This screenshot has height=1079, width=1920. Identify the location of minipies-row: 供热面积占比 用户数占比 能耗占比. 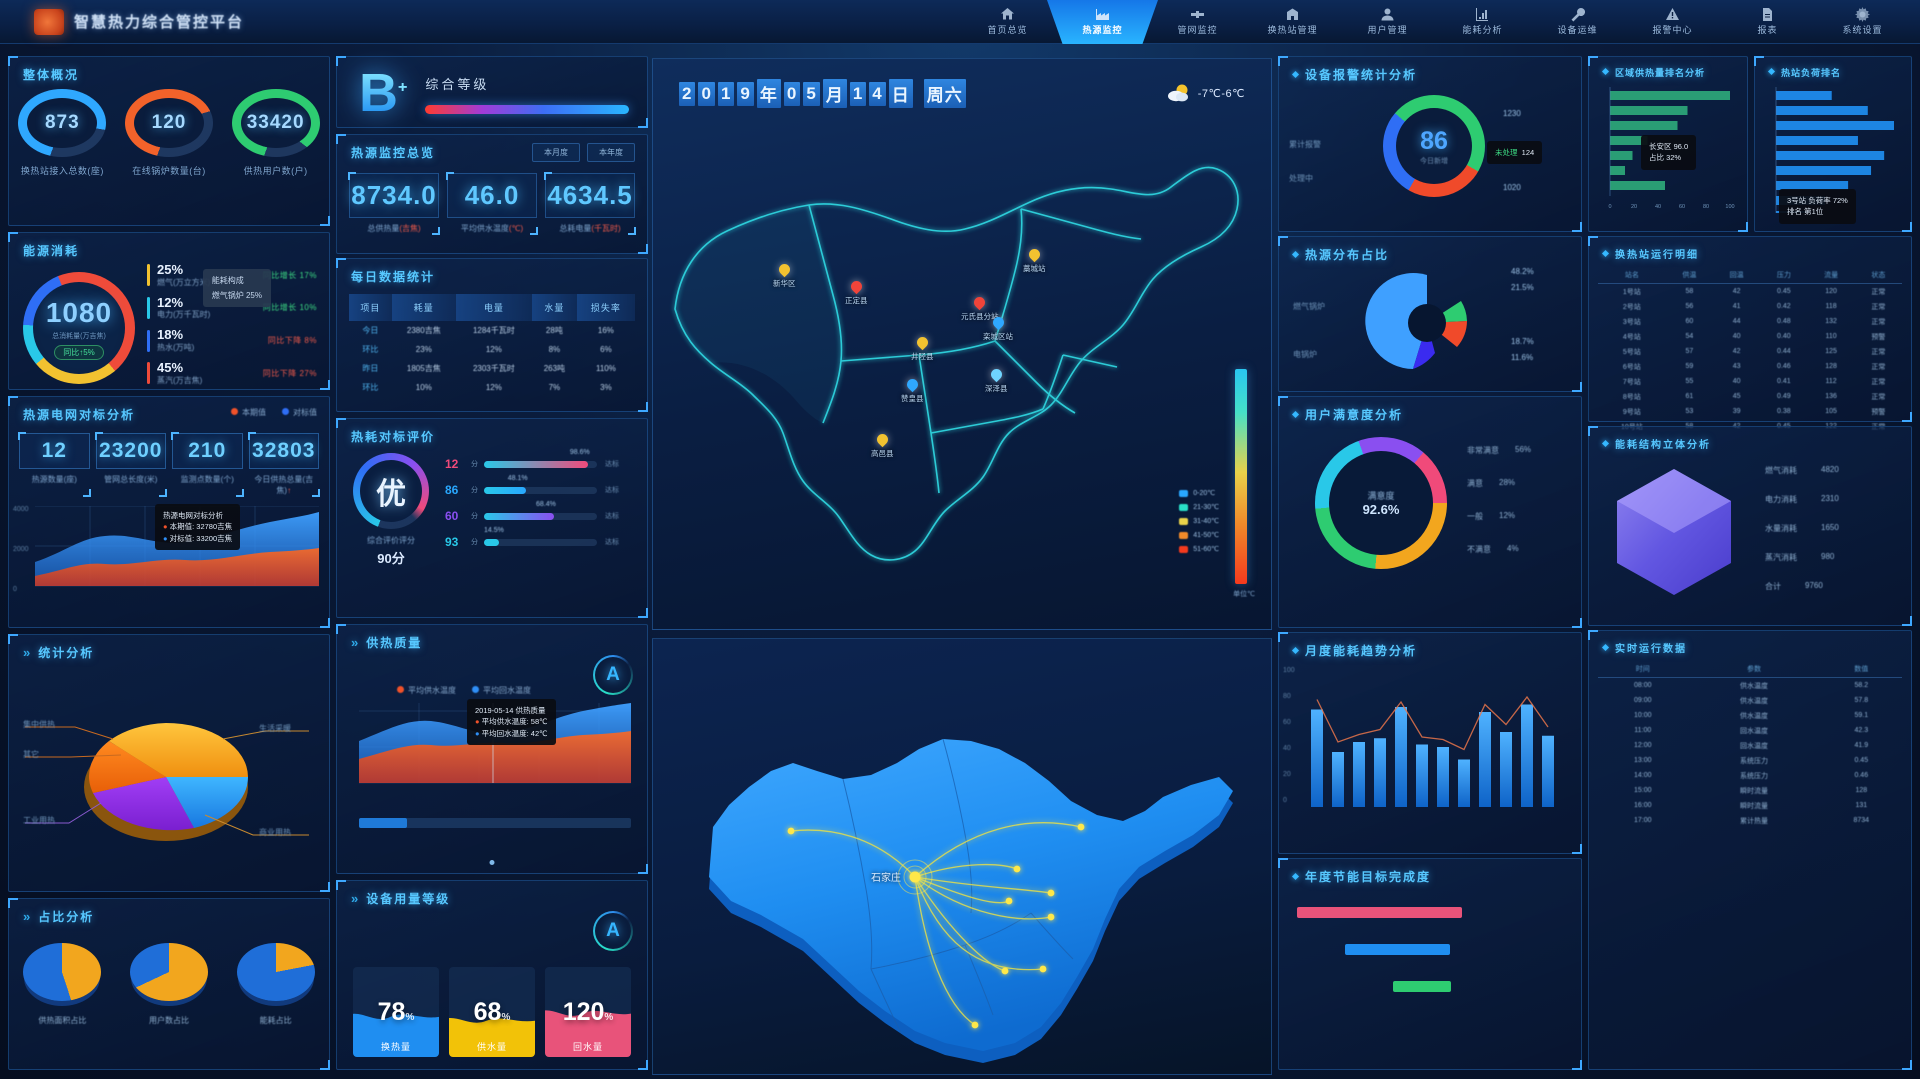
(169, 984).